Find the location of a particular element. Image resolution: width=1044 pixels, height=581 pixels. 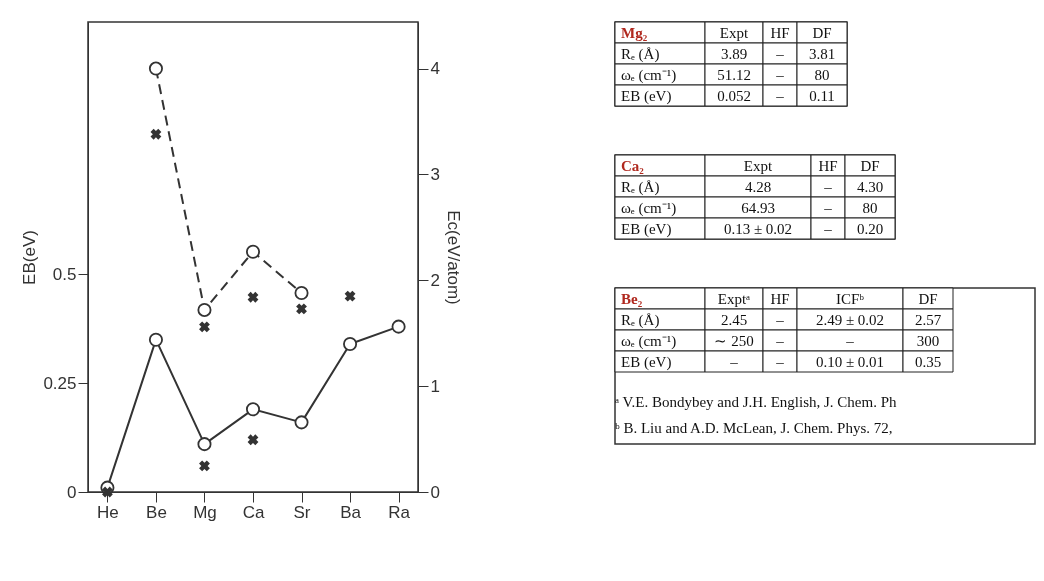

text: 51.12 is located at coordinates (734, 74).